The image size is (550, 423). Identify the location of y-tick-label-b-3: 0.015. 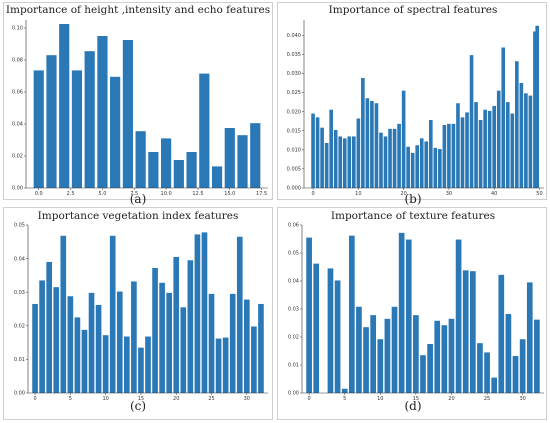
(294, 131).